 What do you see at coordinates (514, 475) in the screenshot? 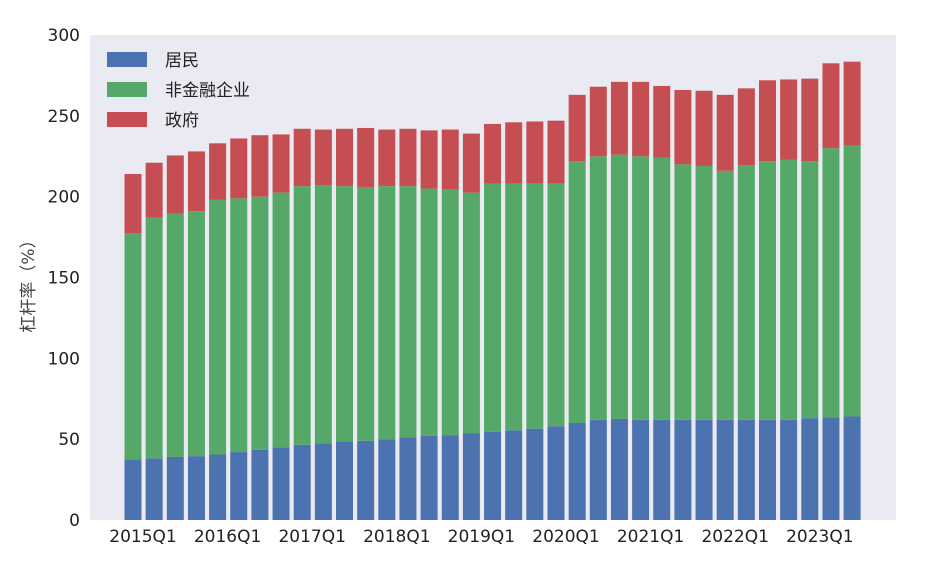
I see `bar-segment-0-2019Q3` at bounding box center [514, 475].